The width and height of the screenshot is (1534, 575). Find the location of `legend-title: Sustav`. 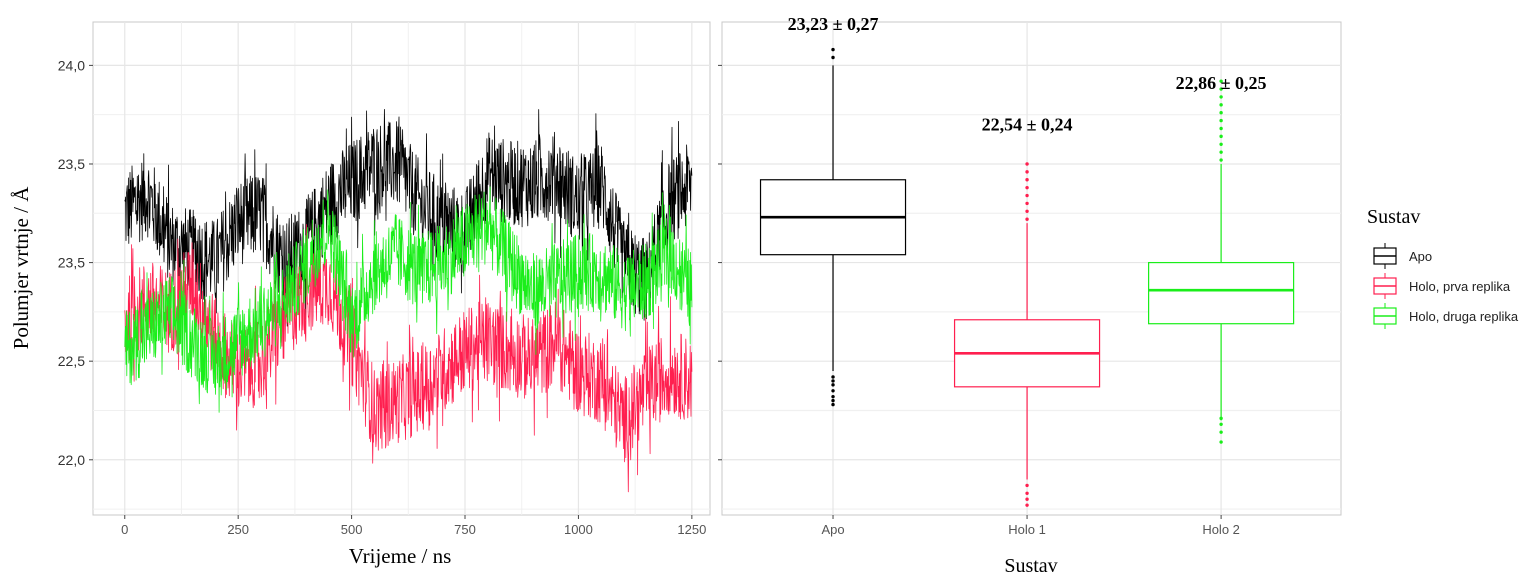

legend-title: Sustav is located at coordinates (1393, 217).